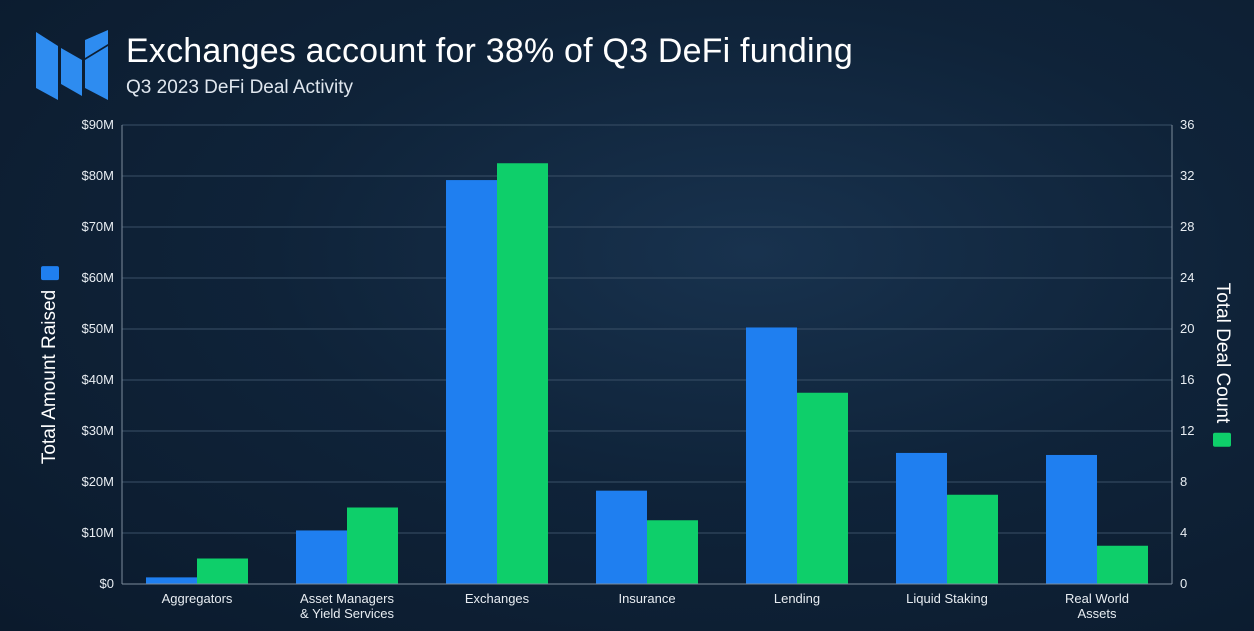 This screenshot has width=1254, height=631. Describe the element at coordinates (497, 598) in the screenshot. I see `x-category-label: Exchanges` at that location.